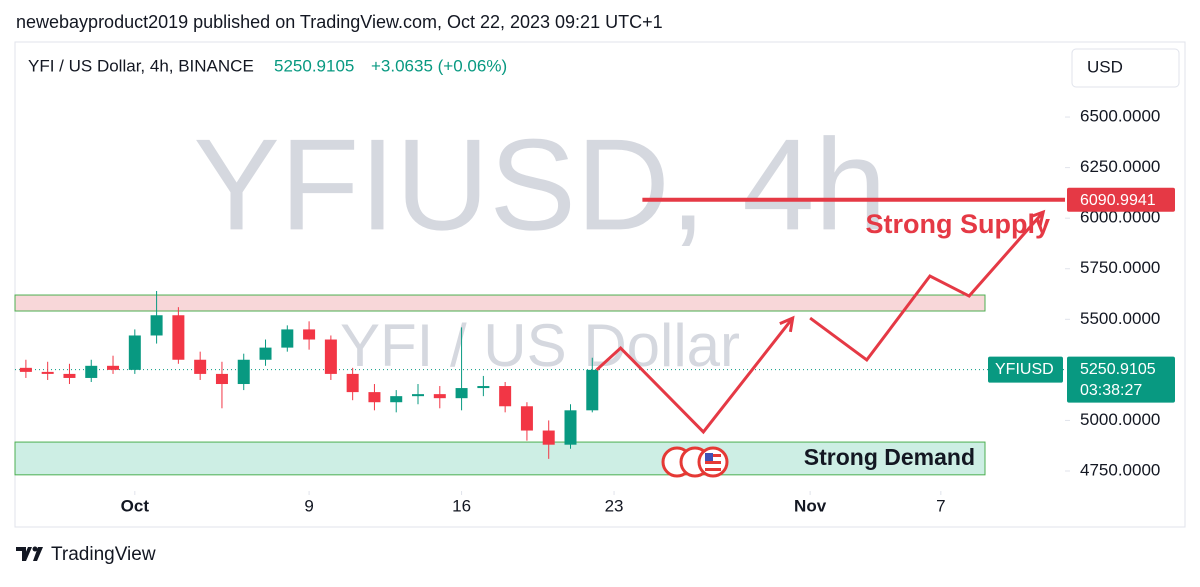  Describe the element at coordinates (1120, 469) in the screenshot. I see `y-tick-label: 4750.0000` at that location.